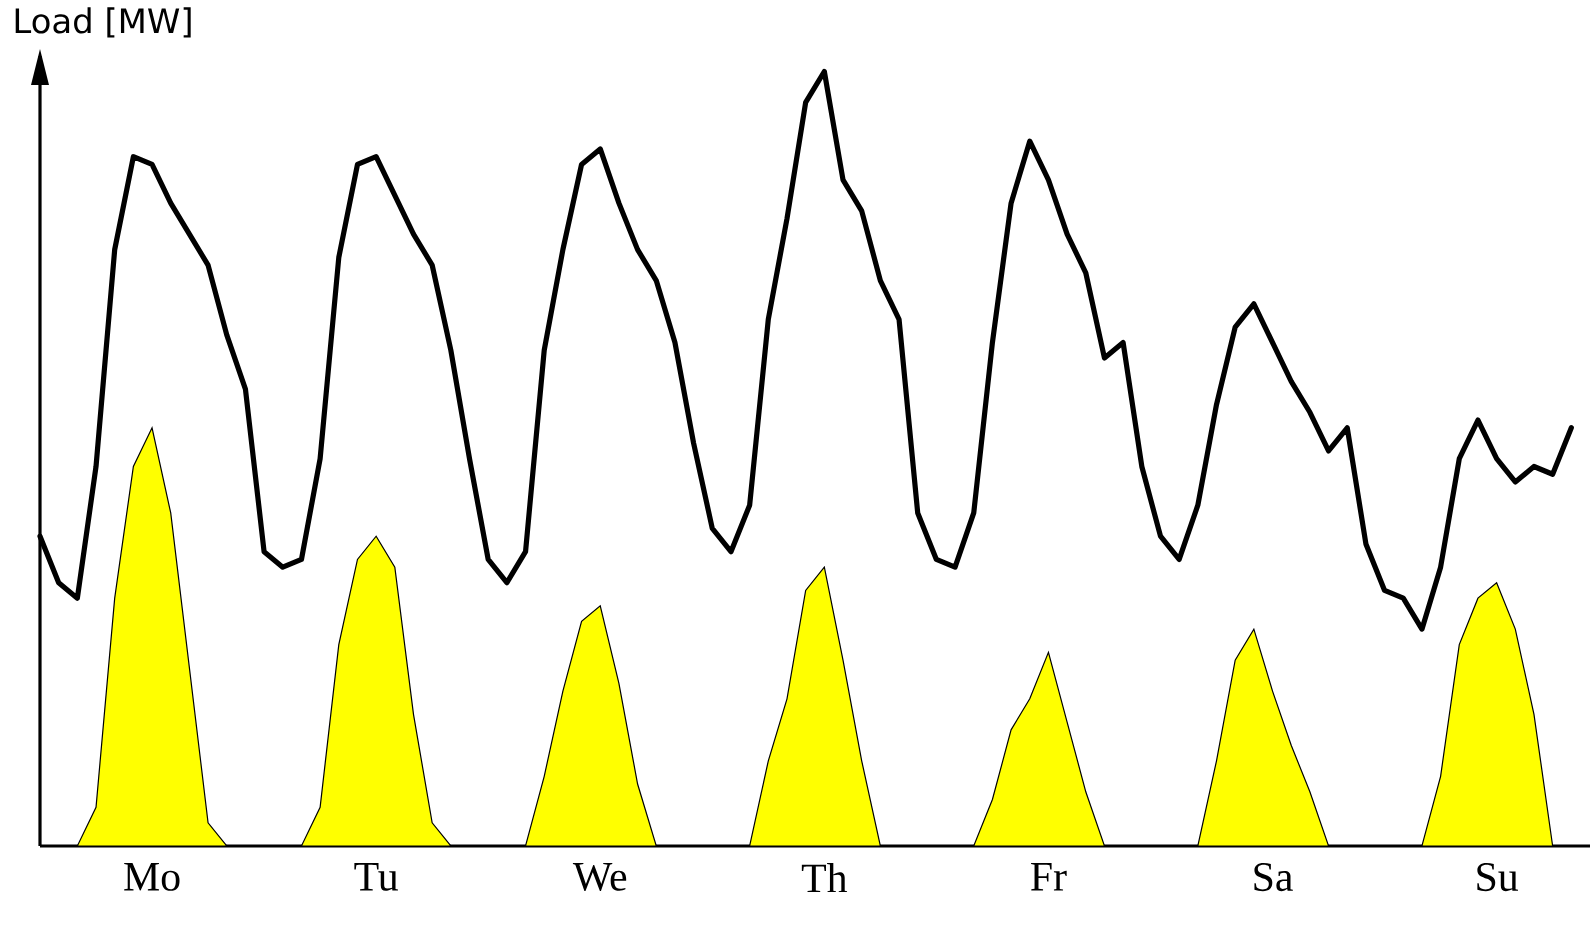 The height and width of the screenshot is (933, 1591). I want to click on x-tick-label: Su, so click(1498, 877).